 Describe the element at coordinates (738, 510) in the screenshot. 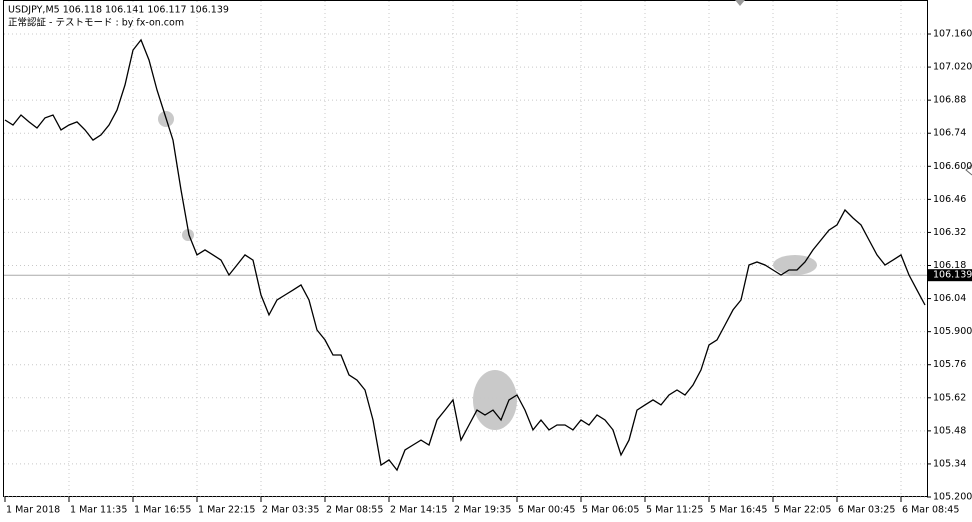

I see `x-tick-label: 5 Mar 16:45` at that location.